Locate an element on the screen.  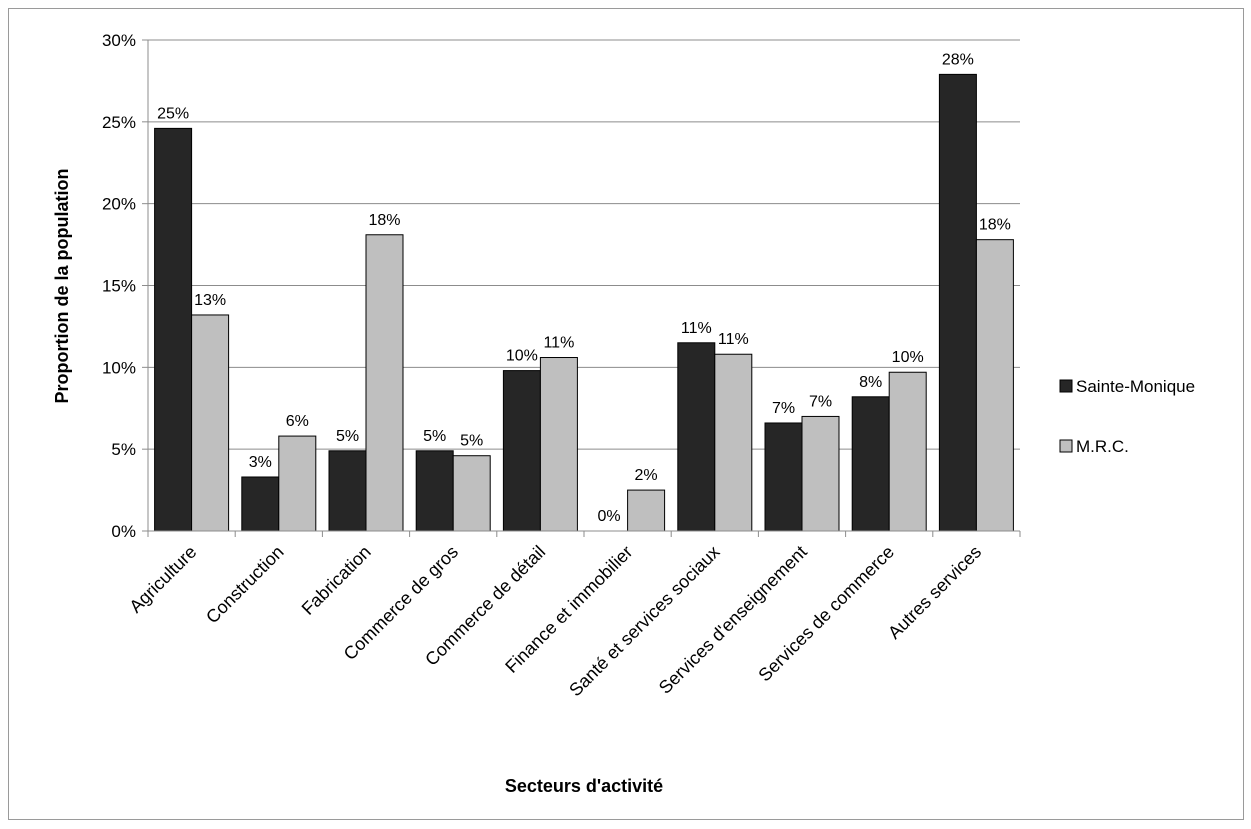
y-tick-label: 10% is located at coordinates (119, 367).